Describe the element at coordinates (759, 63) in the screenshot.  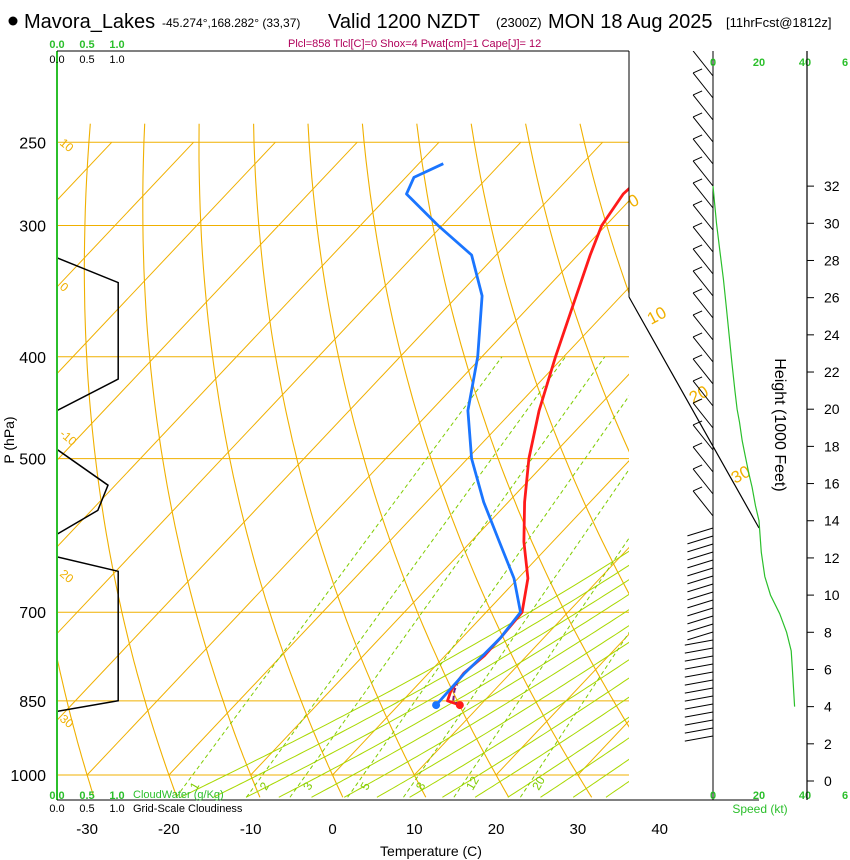
I see `speed-tick-top: 20` at that location.